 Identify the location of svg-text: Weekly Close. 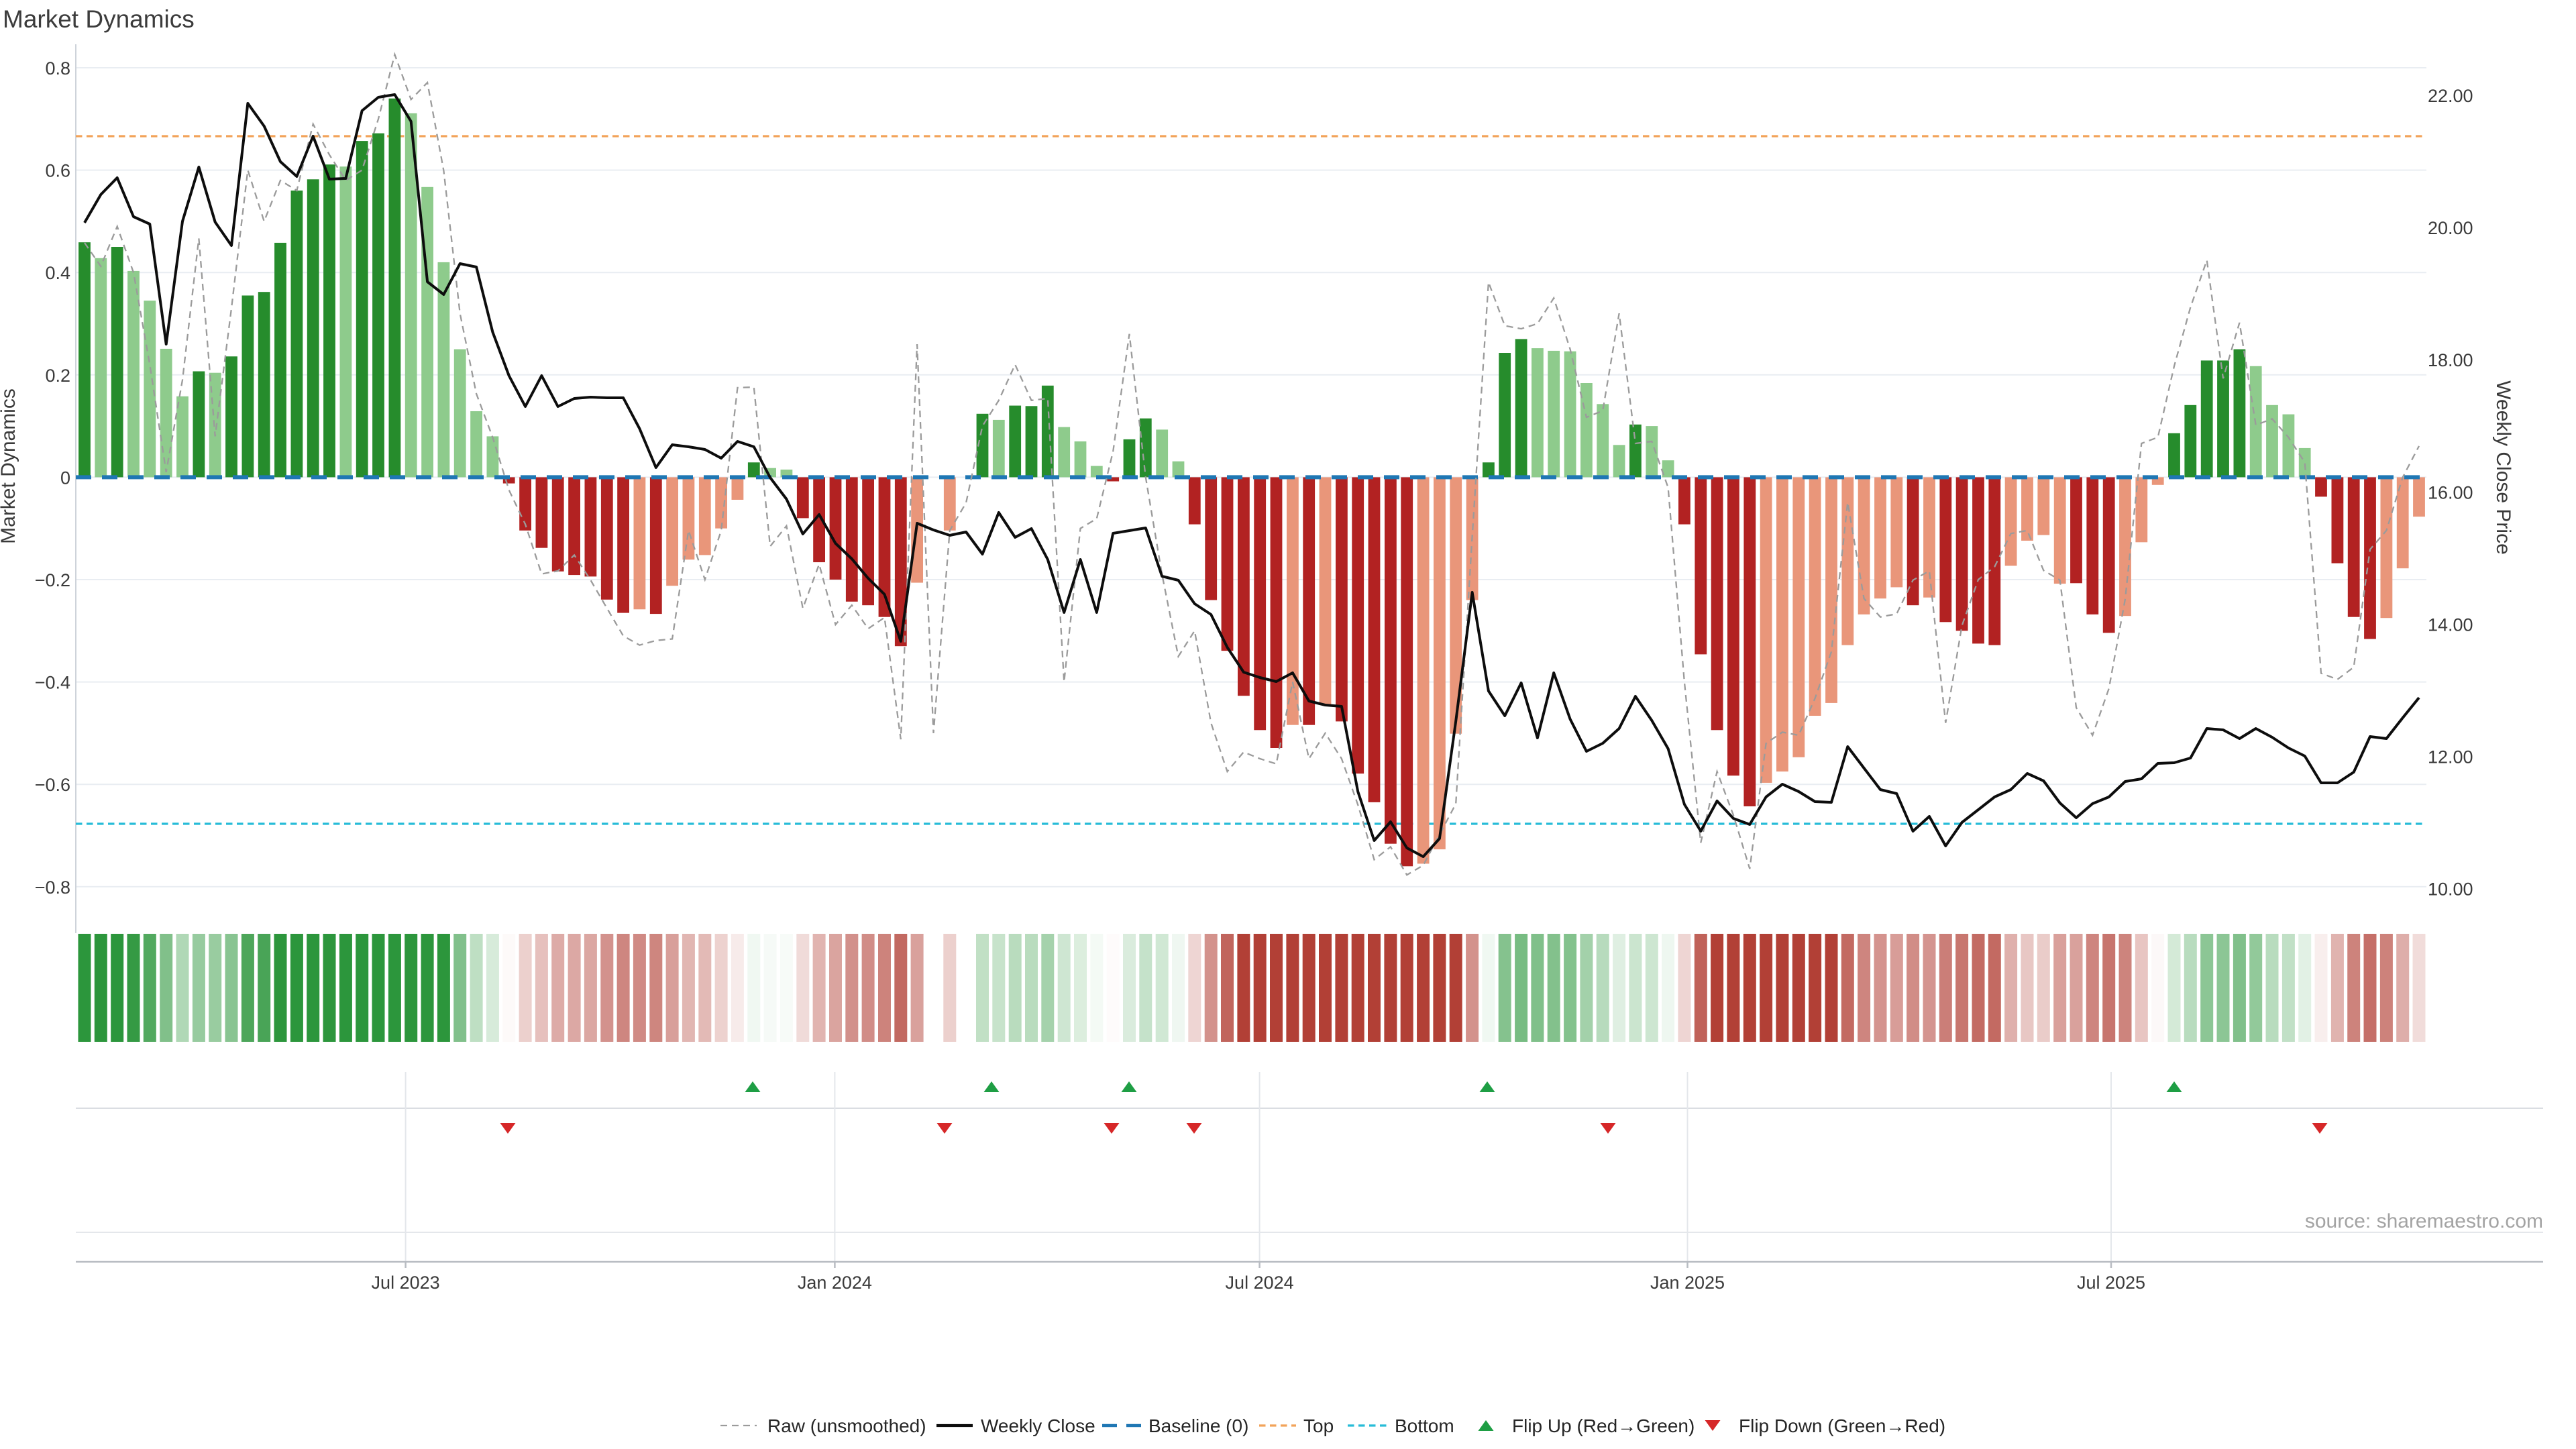
(1038, 1425).